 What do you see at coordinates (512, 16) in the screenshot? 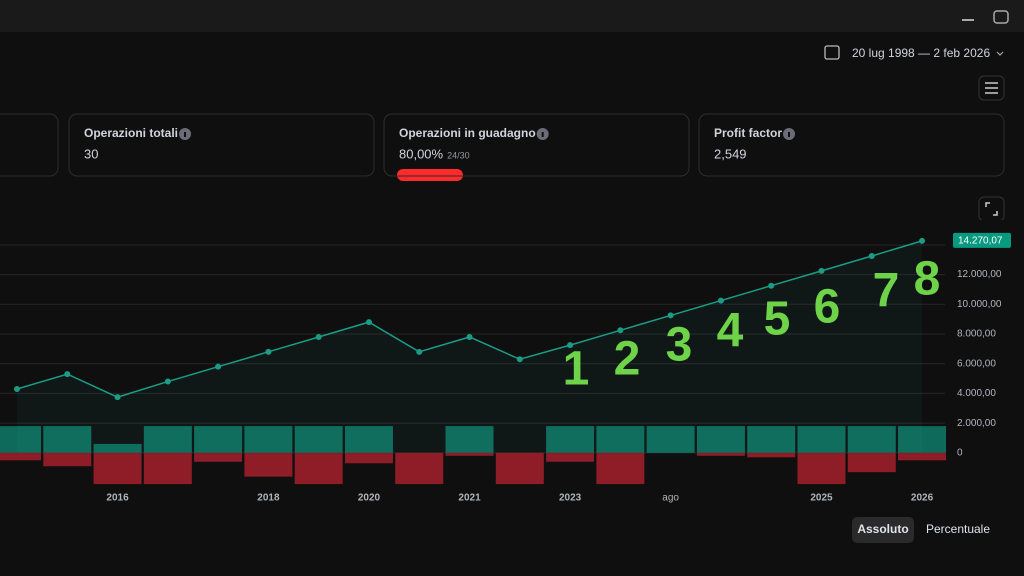
I see `title-bar` at bounding box center [512, 16].